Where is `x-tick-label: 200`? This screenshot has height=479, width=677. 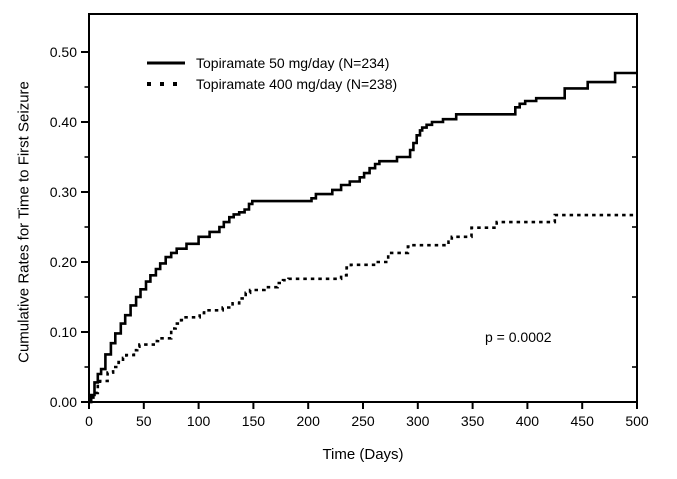 x-tick-label: 200 is located at coordinates (309, 421).